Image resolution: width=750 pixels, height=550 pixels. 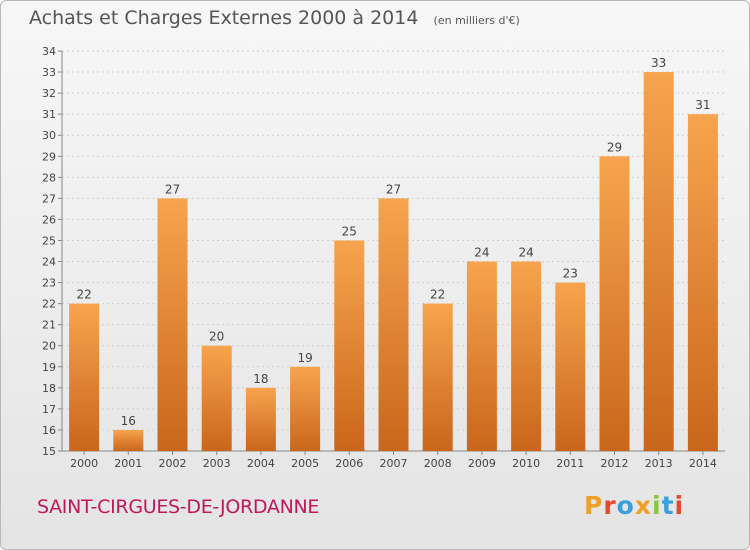 What do you see at coordinates (594, 505) in the screenshot?
I see `logo-letter: P` at bounding box center [594, 505].